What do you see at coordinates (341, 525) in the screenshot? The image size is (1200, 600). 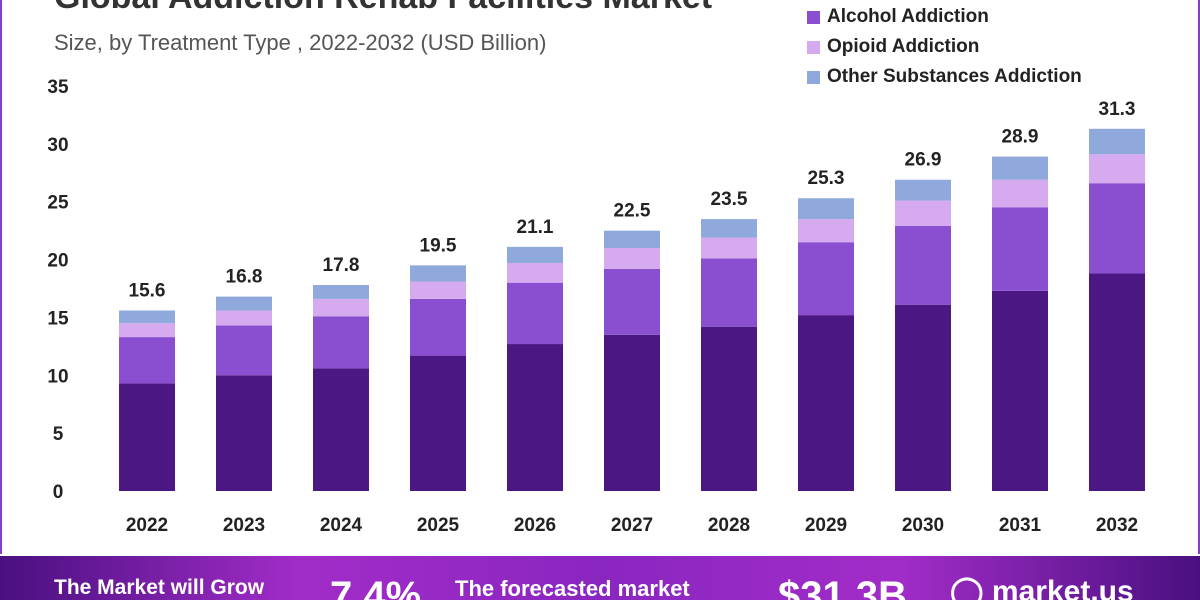 I see `x-tick-label: 2024` at bounding box center [341, 525].